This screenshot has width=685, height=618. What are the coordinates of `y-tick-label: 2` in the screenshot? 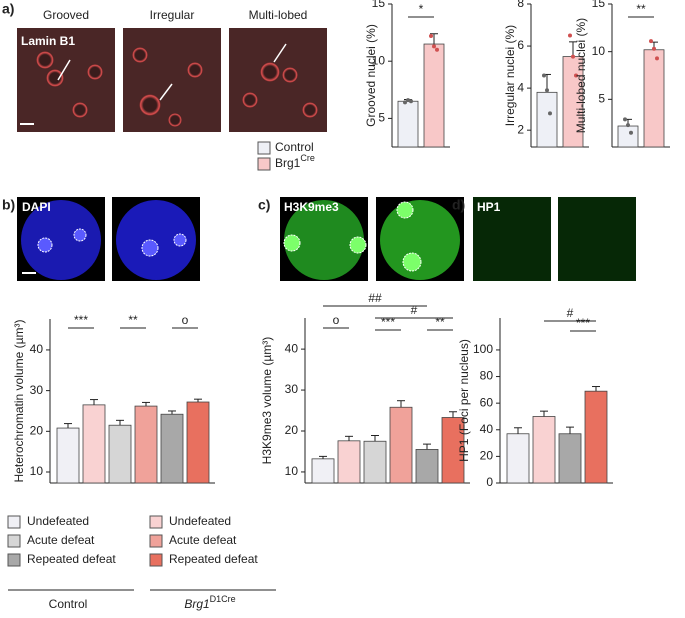 It's located at (520, 129).